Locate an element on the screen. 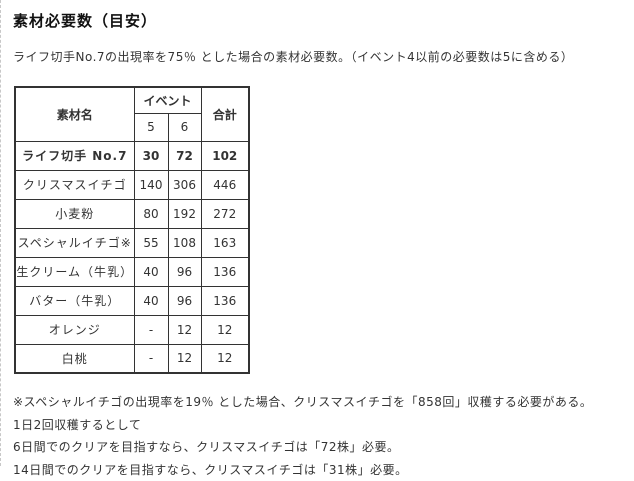 The width and height of the screenshot is (634, 481). col-header-material: 素材名 is located at coordinates (74, 114).